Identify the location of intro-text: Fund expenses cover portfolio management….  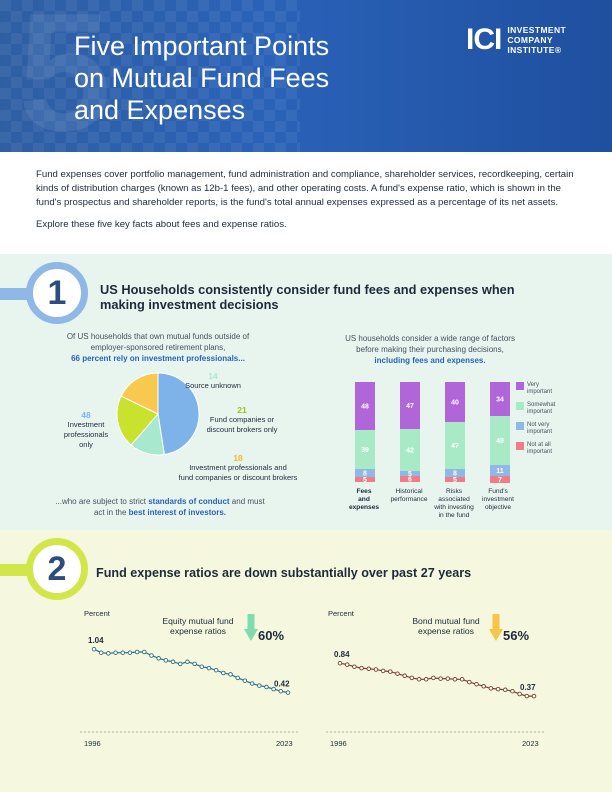
(308, 200).